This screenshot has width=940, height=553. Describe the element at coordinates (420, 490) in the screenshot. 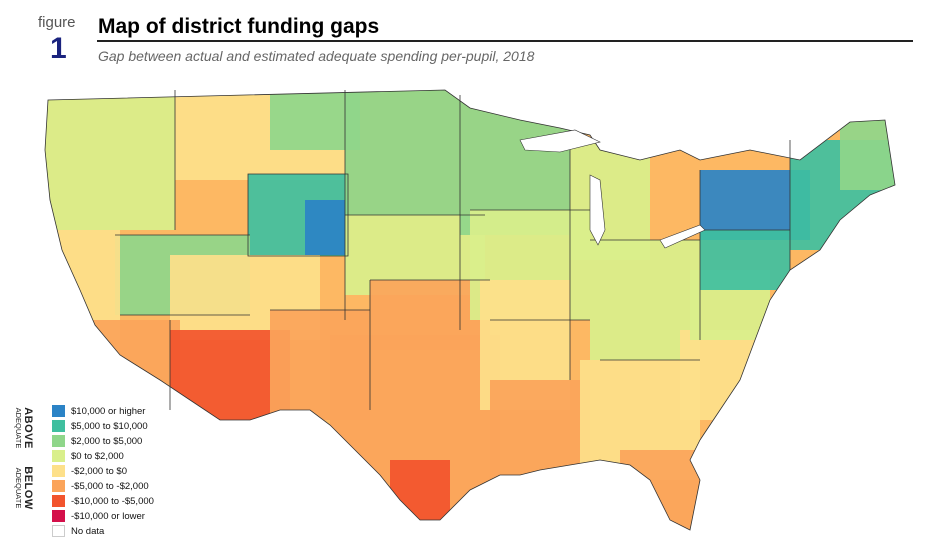

I see `region-texas-south` at that location.